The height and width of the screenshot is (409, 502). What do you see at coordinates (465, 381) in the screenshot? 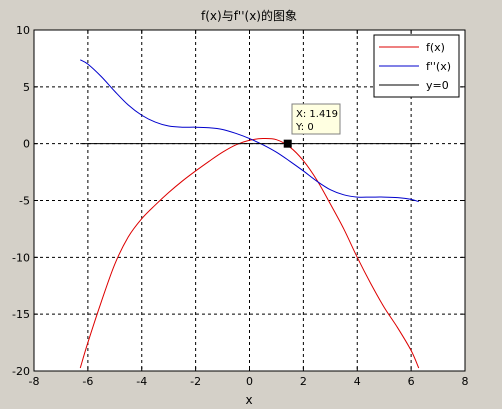
I see `x-tick-label: 8` at bounding box center [465, 381].